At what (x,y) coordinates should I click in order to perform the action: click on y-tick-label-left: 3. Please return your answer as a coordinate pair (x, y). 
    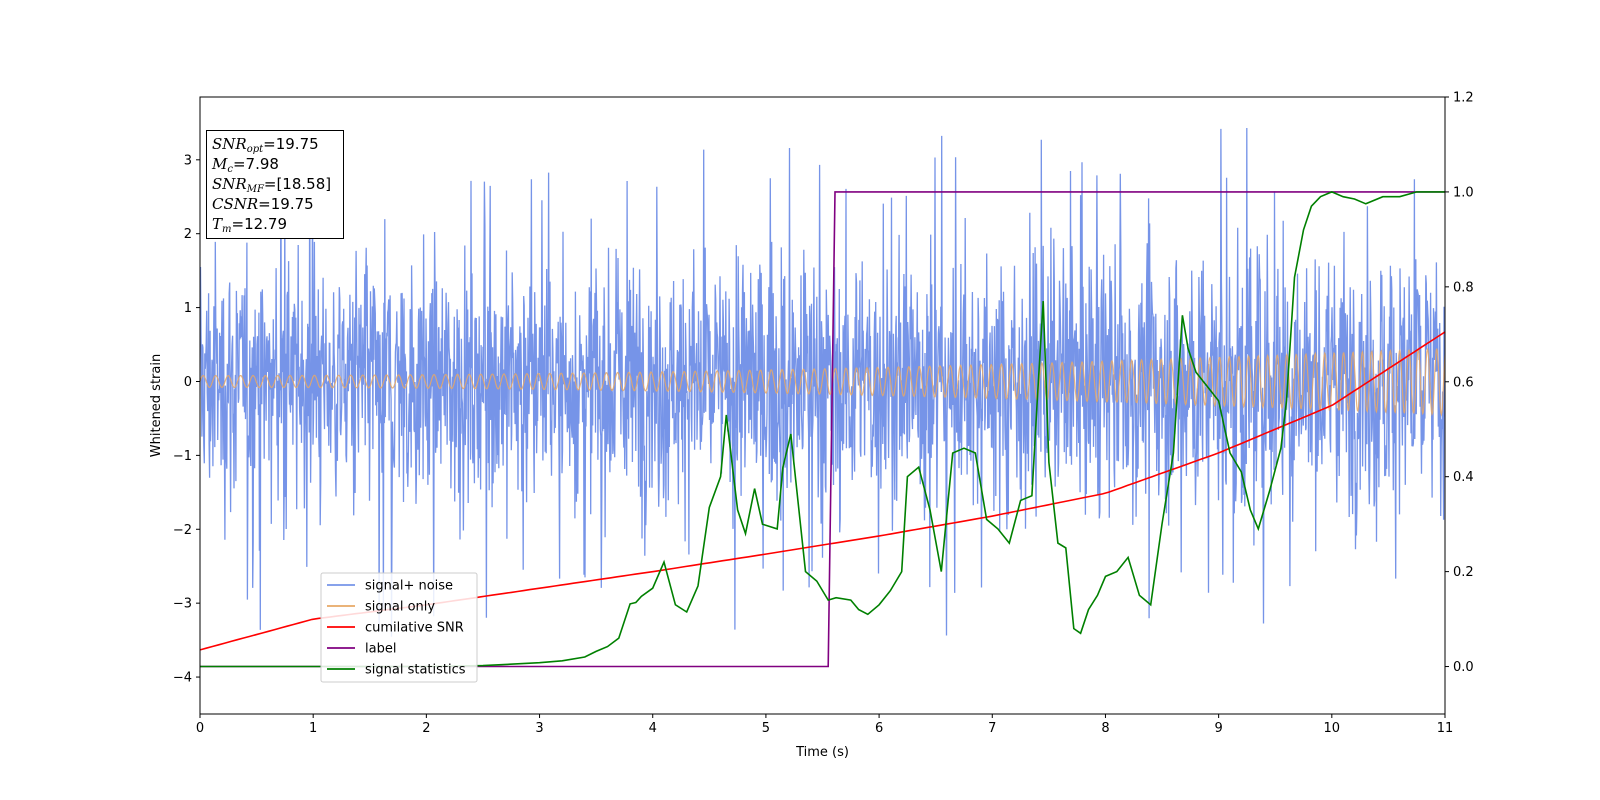
    Looking at the image, I should click on (188, 160).